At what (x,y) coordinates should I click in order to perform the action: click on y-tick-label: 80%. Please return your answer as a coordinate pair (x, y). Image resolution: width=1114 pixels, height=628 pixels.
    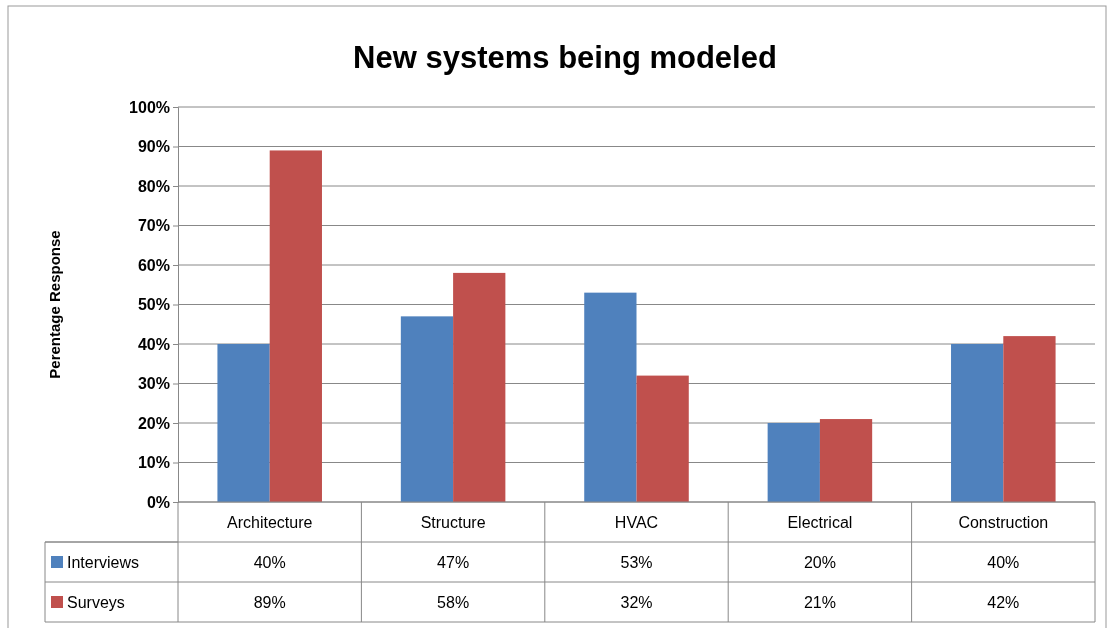
    Looking at the image, I should click on (153, 186).